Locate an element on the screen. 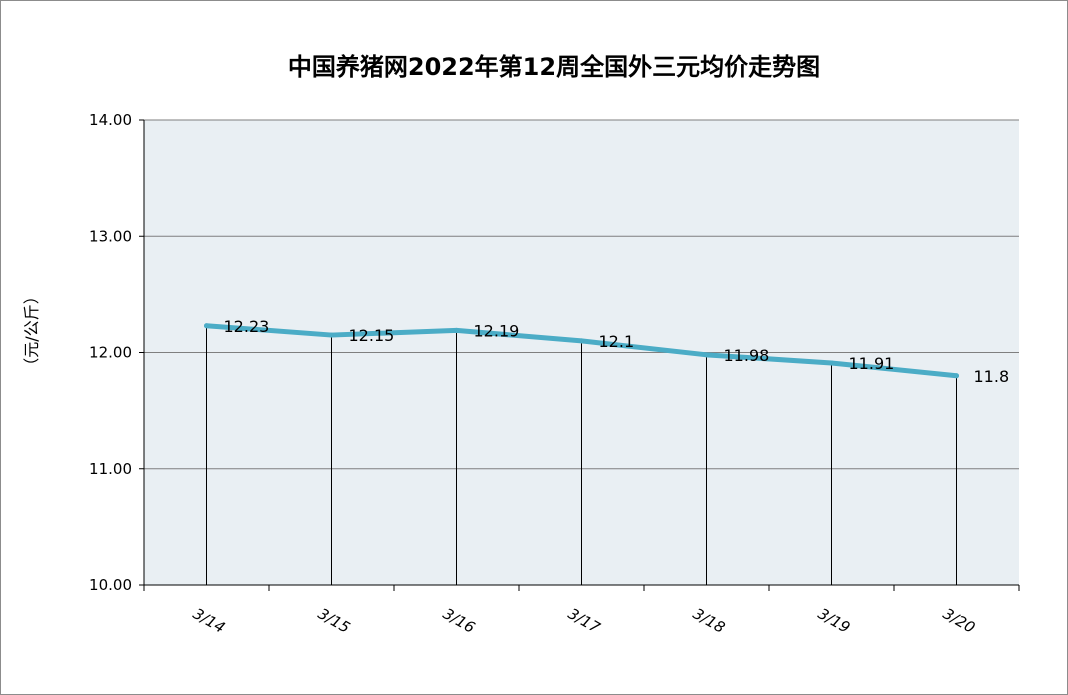 The height and width of the screenshot is (695, 1068). data-labels: 12.23 12.15 12.19 12.1 11.98 11.91 11.8 is located at coordinates (617, 351).